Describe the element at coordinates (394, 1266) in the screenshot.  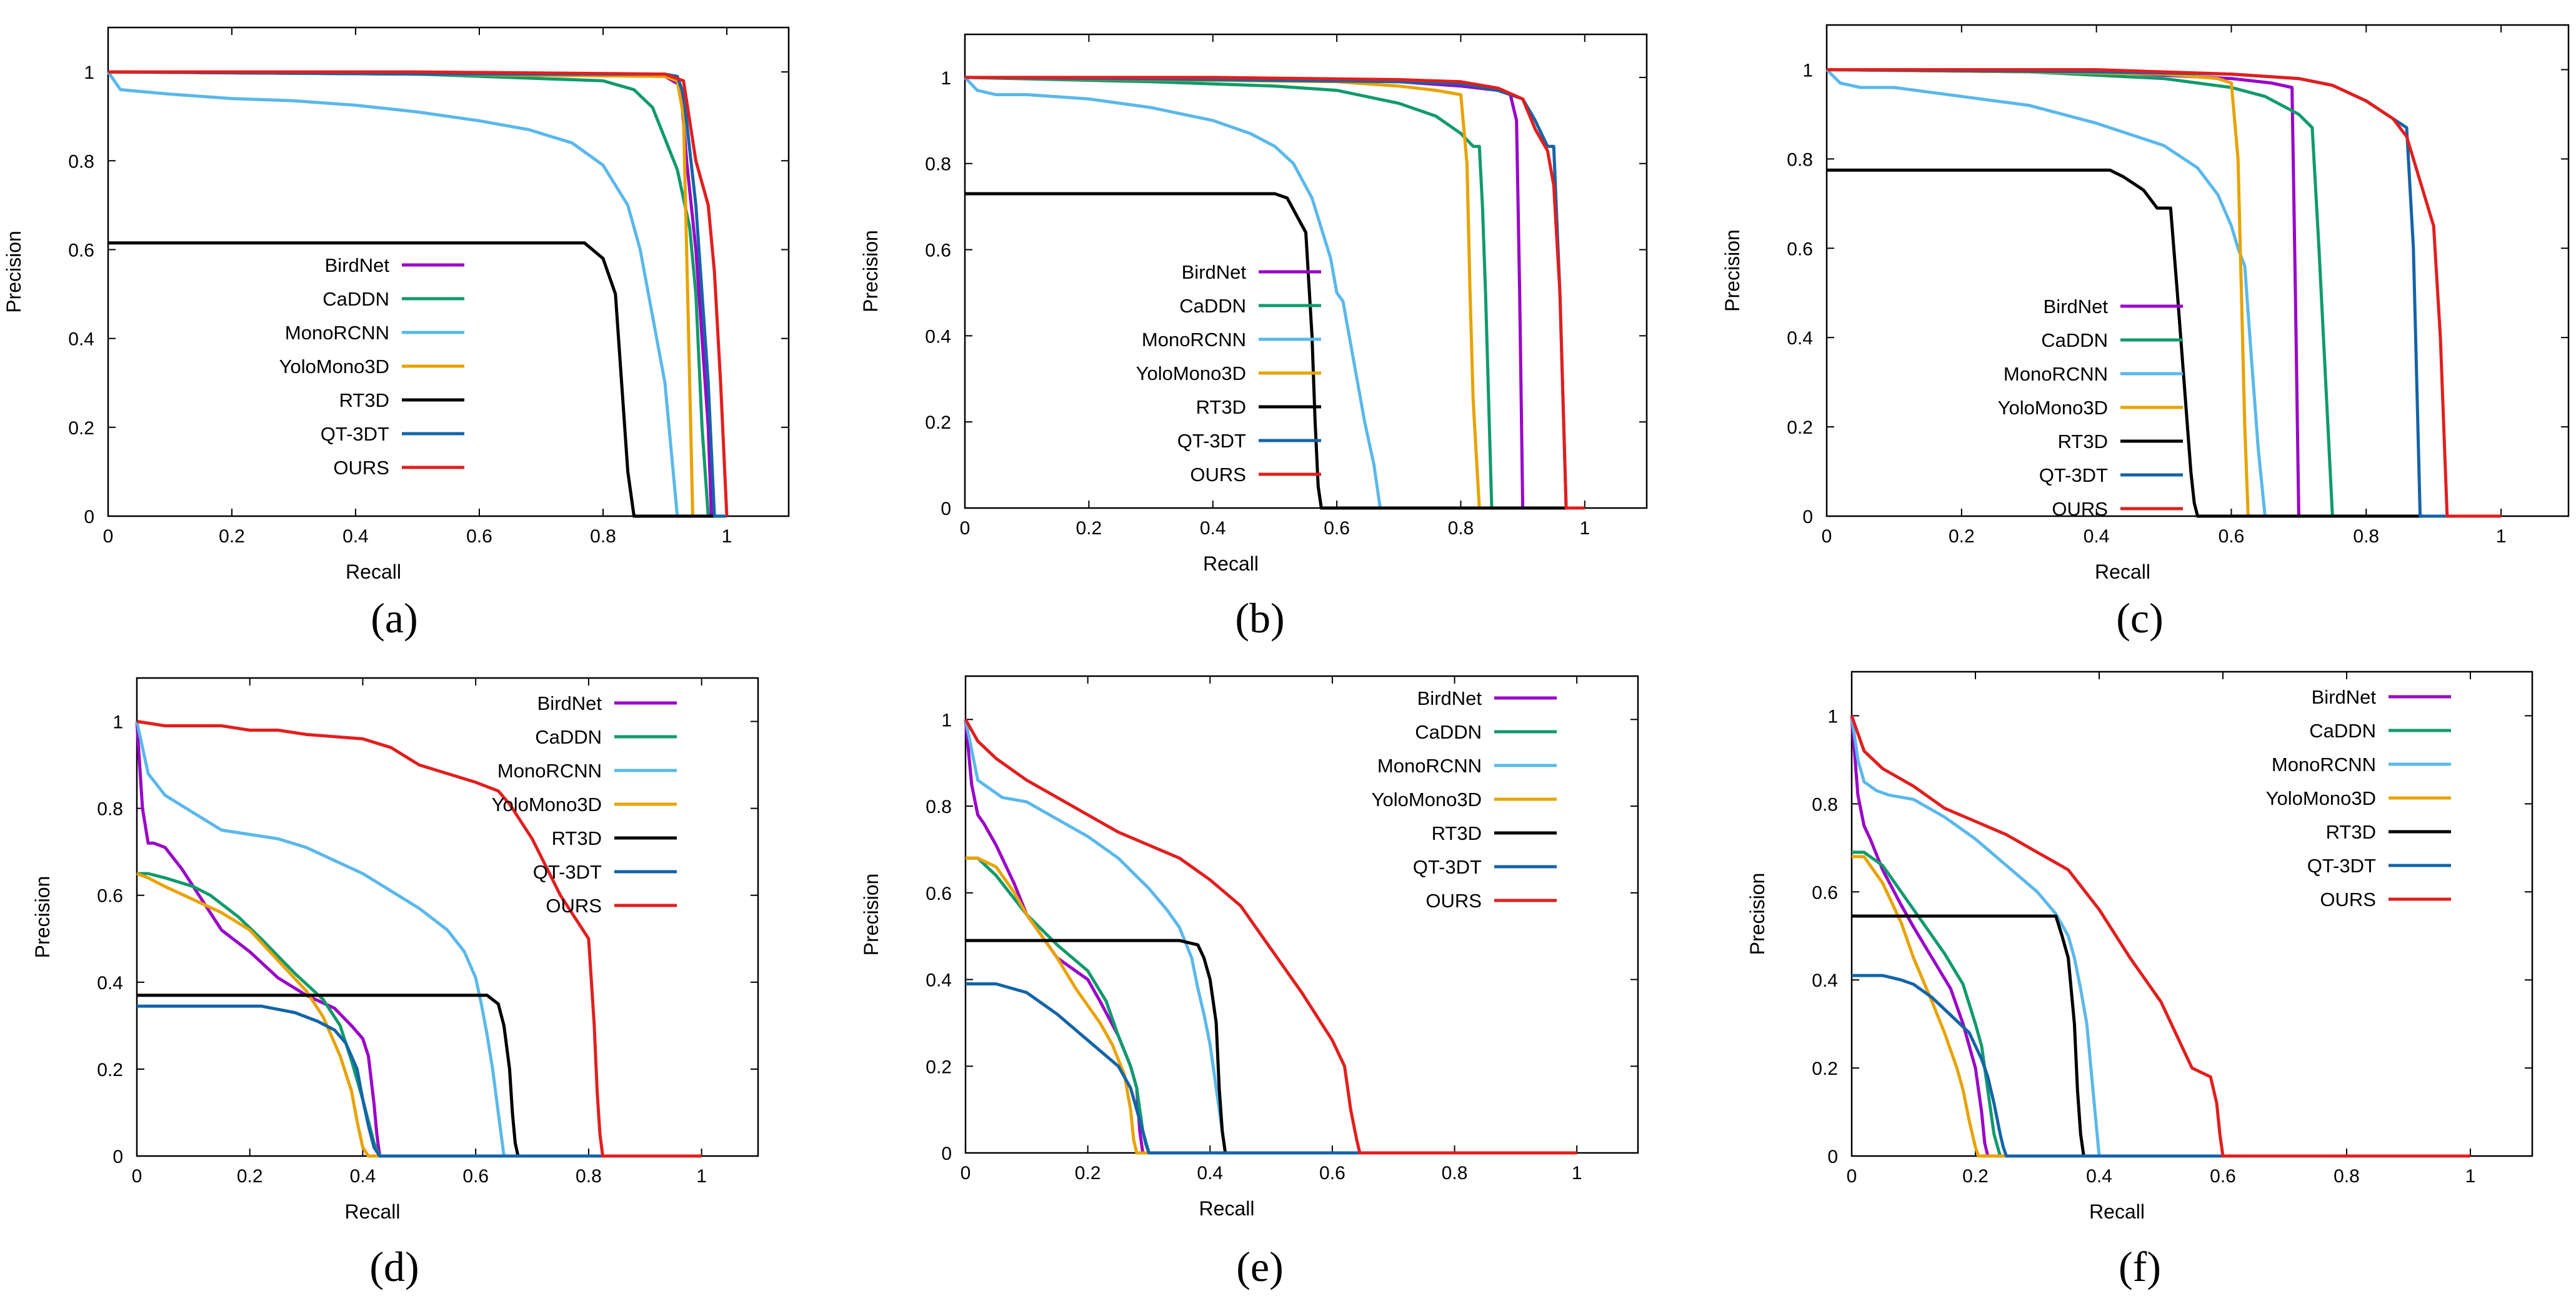
I see `panel-label: (d)` at that location.